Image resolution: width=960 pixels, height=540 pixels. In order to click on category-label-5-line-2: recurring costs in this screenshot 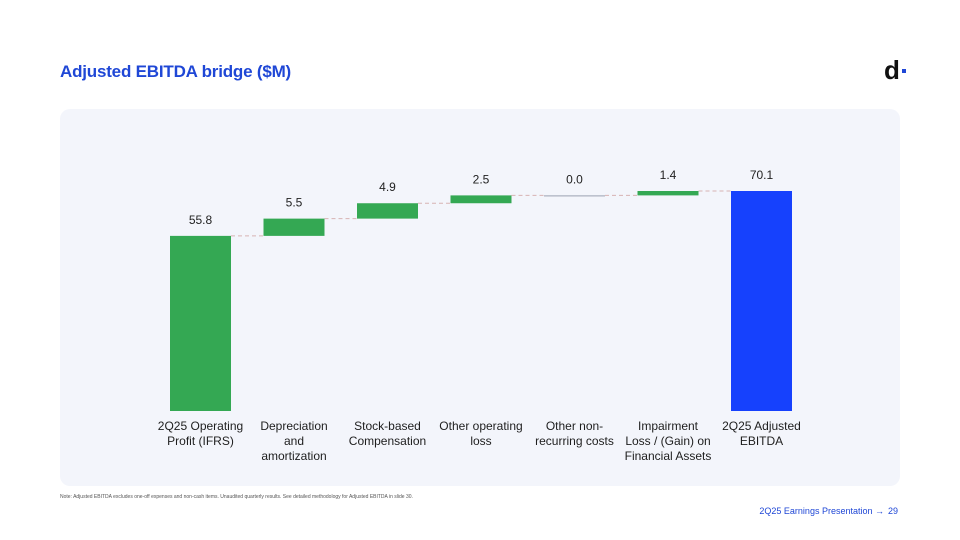, I will do `click(574, 441)`.